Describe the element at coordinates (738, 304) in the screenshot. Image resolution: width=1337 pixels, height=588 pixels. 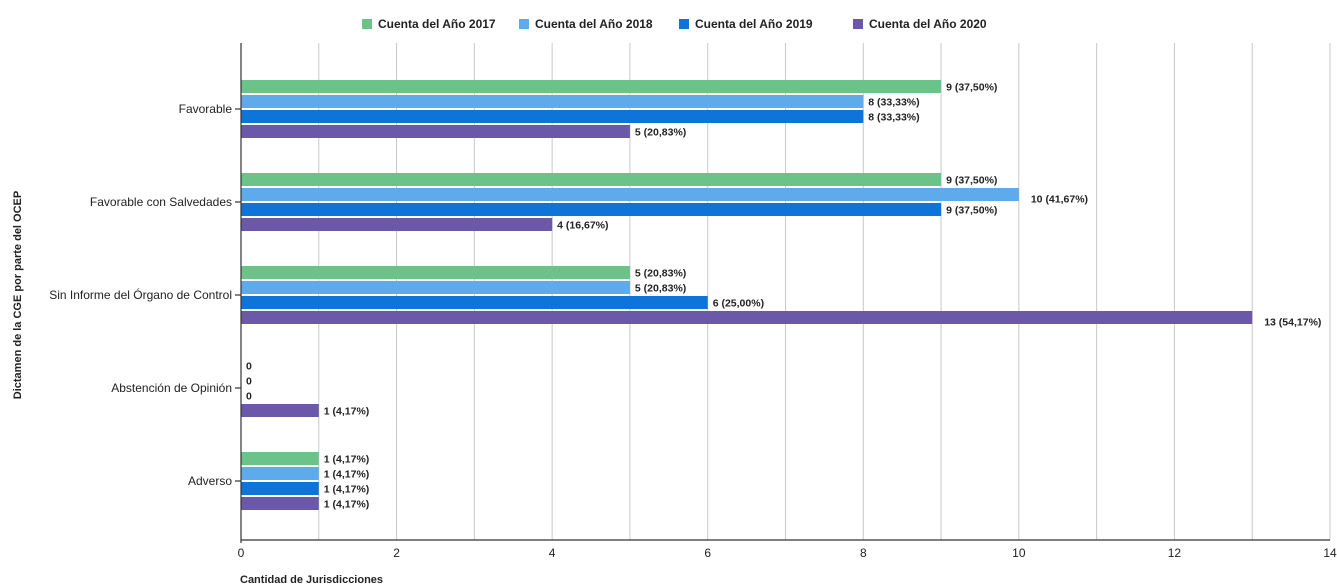
I see `data-label: 6 (25,00%)` at that location.